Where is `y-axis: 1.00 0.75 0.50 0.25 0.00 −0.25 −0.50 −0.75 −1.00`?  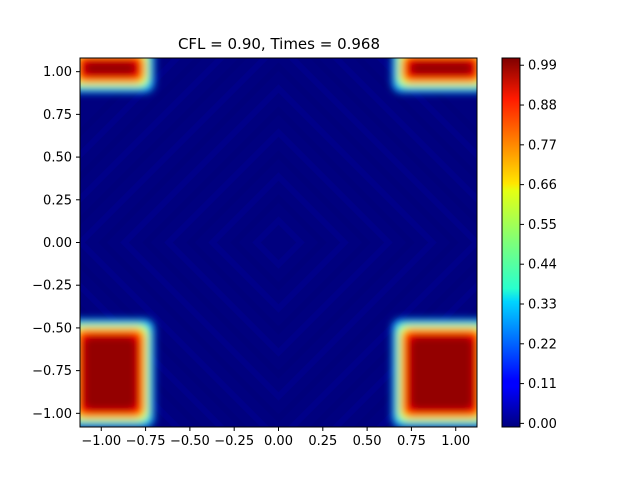 y-axis: 1.00 0.75 0.50 0.25 0.00 −0.25 −0.50 −0.75 −1.00 is located at coordinates (56, 243).